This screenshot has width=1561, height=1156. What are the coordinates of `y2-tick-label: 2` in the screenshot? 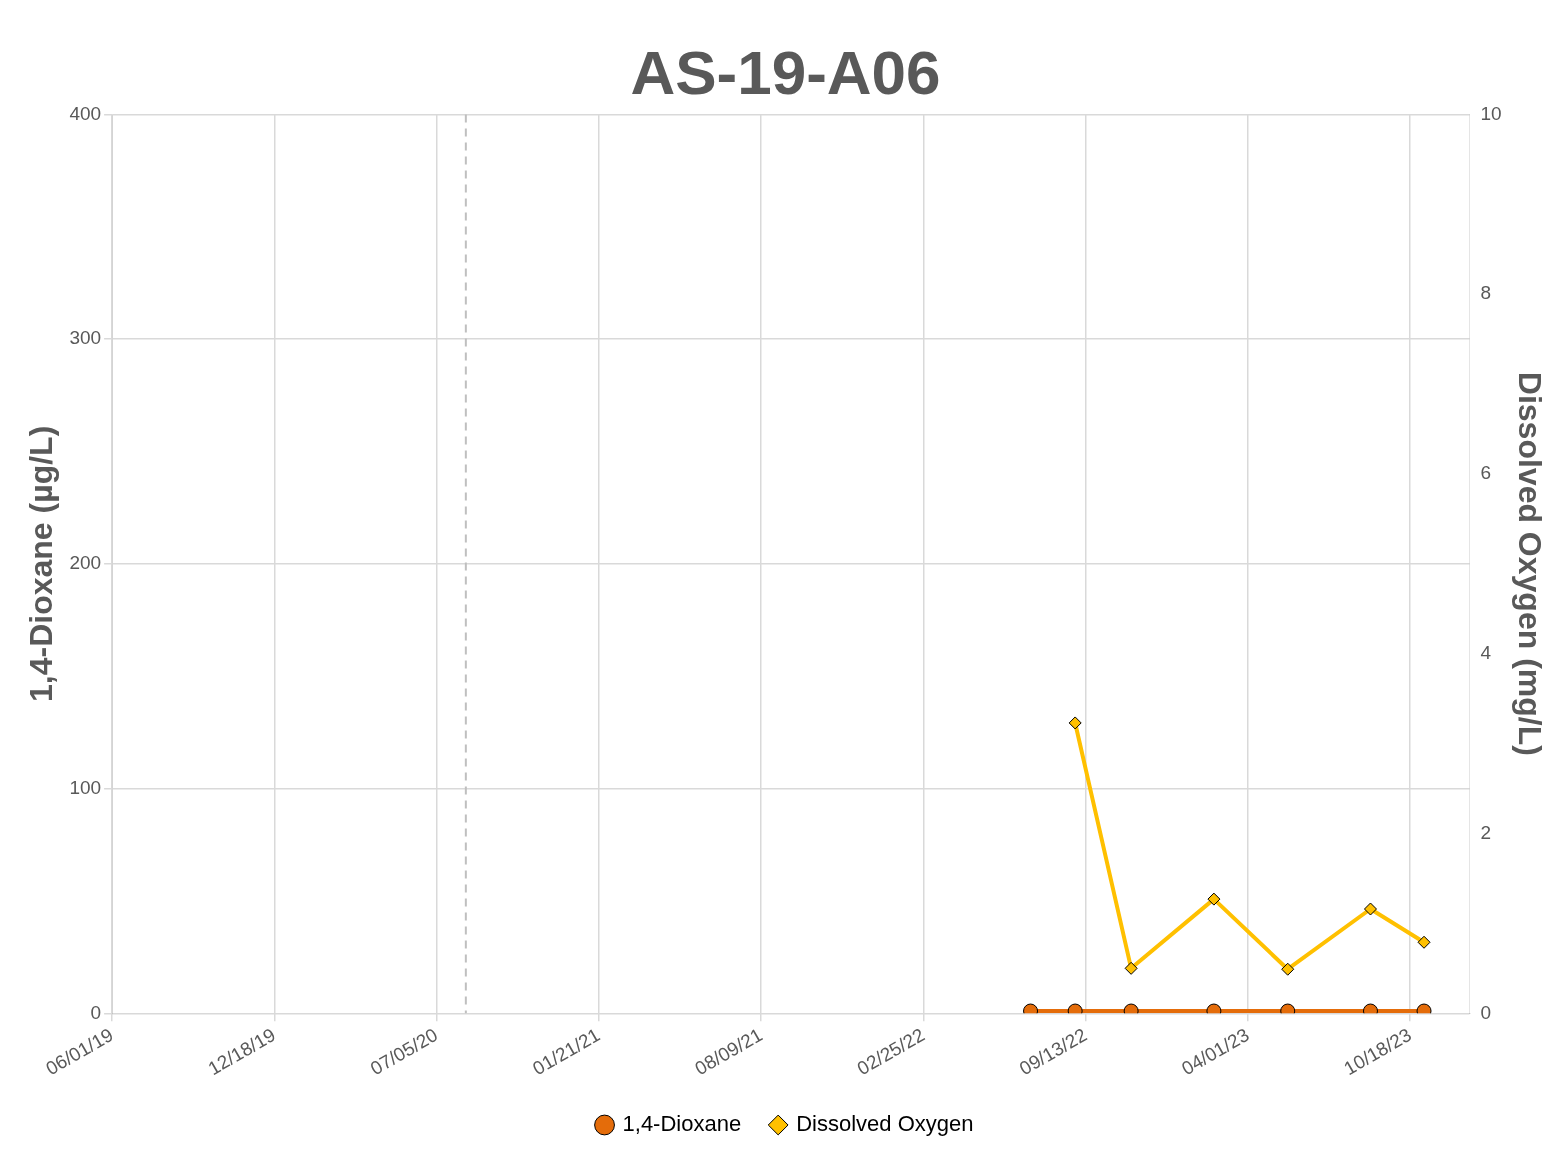 It's located at (1486, 832).